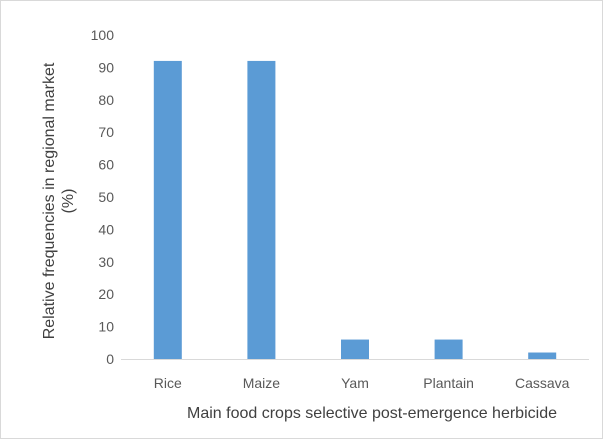 The height and width of the screenshot is (440, 603). Describe the element at coordinates (262, 383) in the screenshot. I see `x-tick-label: Maize` at that location.